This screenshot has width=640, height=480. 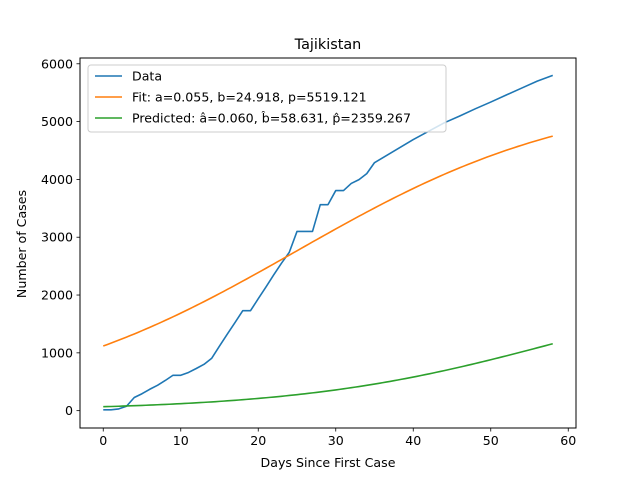 I want to click on x-tick-label: 20, so click(x=258, y=440).